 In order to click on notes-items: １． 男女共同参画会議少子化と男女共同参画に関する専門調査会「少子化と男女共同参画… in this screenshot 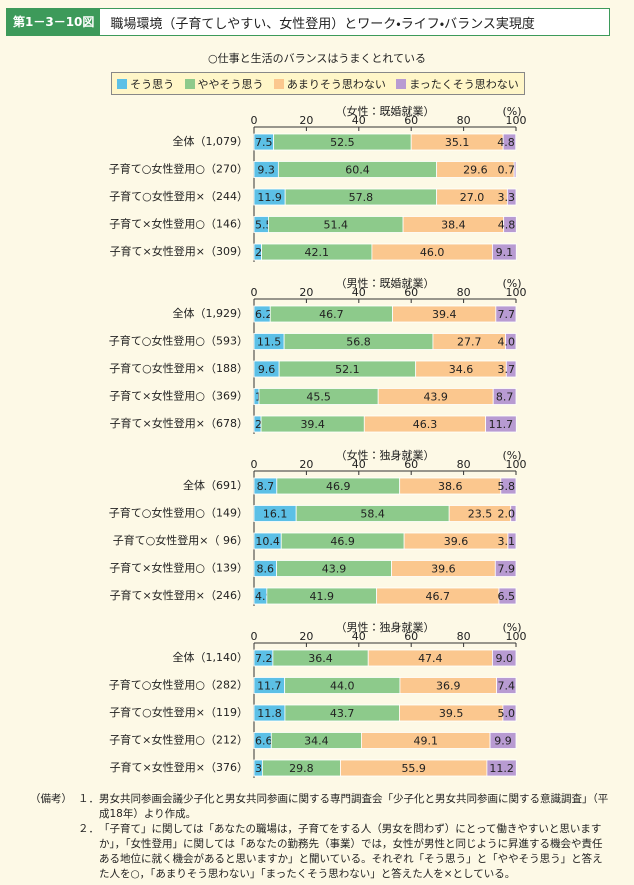, I will do `click(344, 837)`.